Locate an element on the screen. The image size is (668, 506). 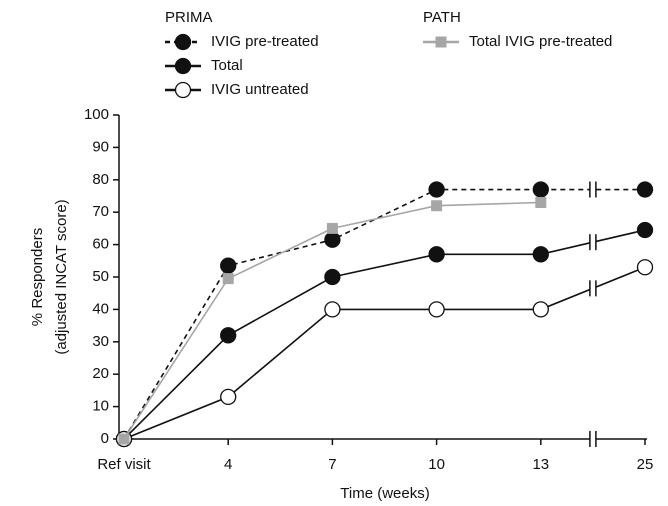
y-tick-label: 50 is located at coordinates (100, 276).